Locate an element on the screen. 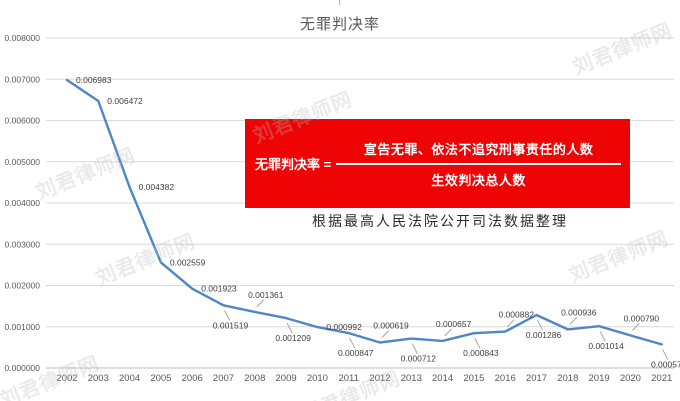 The image size is (680, 401). leader-lines is located at coordinates (446, 329).